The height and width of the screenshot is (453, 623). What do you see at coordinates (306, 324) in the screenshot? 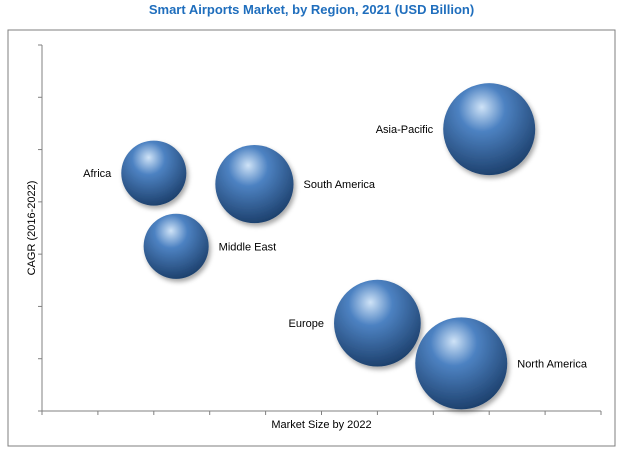
I see `bubble-label-europe: Europe` at bounding box center [306, 324].